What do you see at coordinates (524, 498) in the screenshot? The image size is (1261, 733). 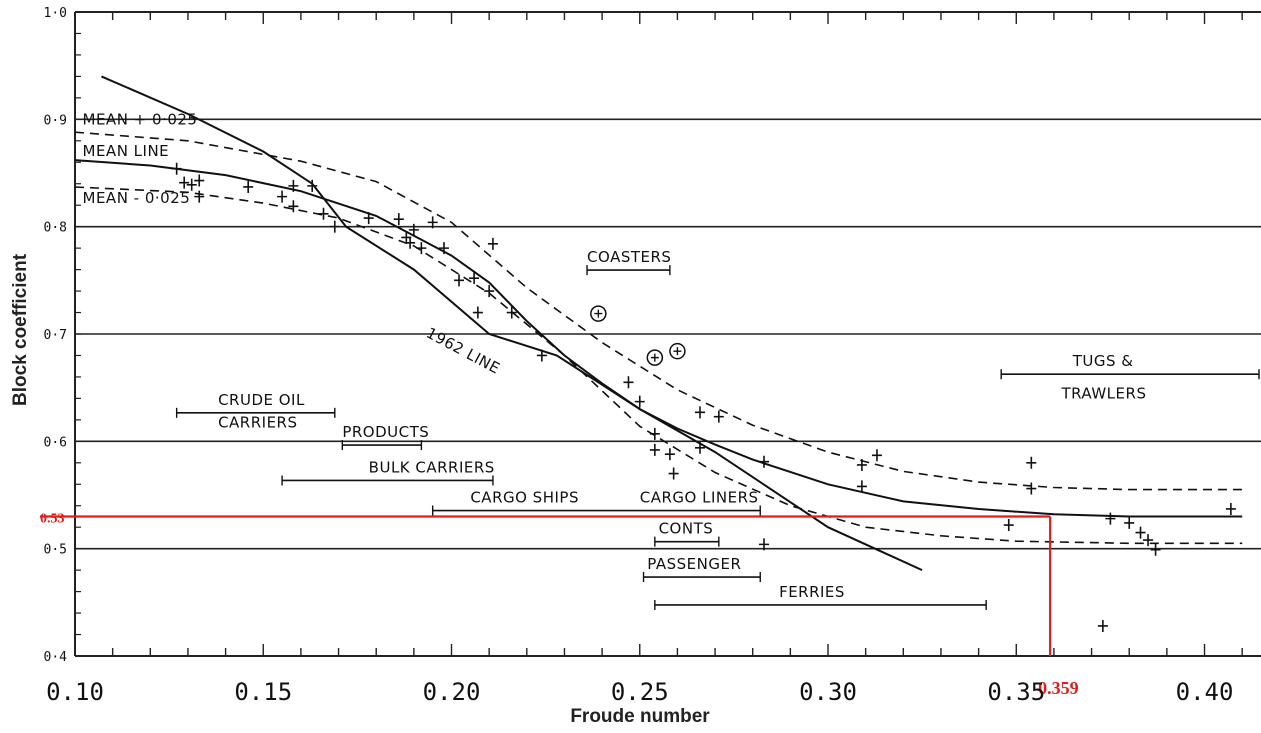 I see `annotation-label: CARGO SHIPS` at bounding box center [524, 498].